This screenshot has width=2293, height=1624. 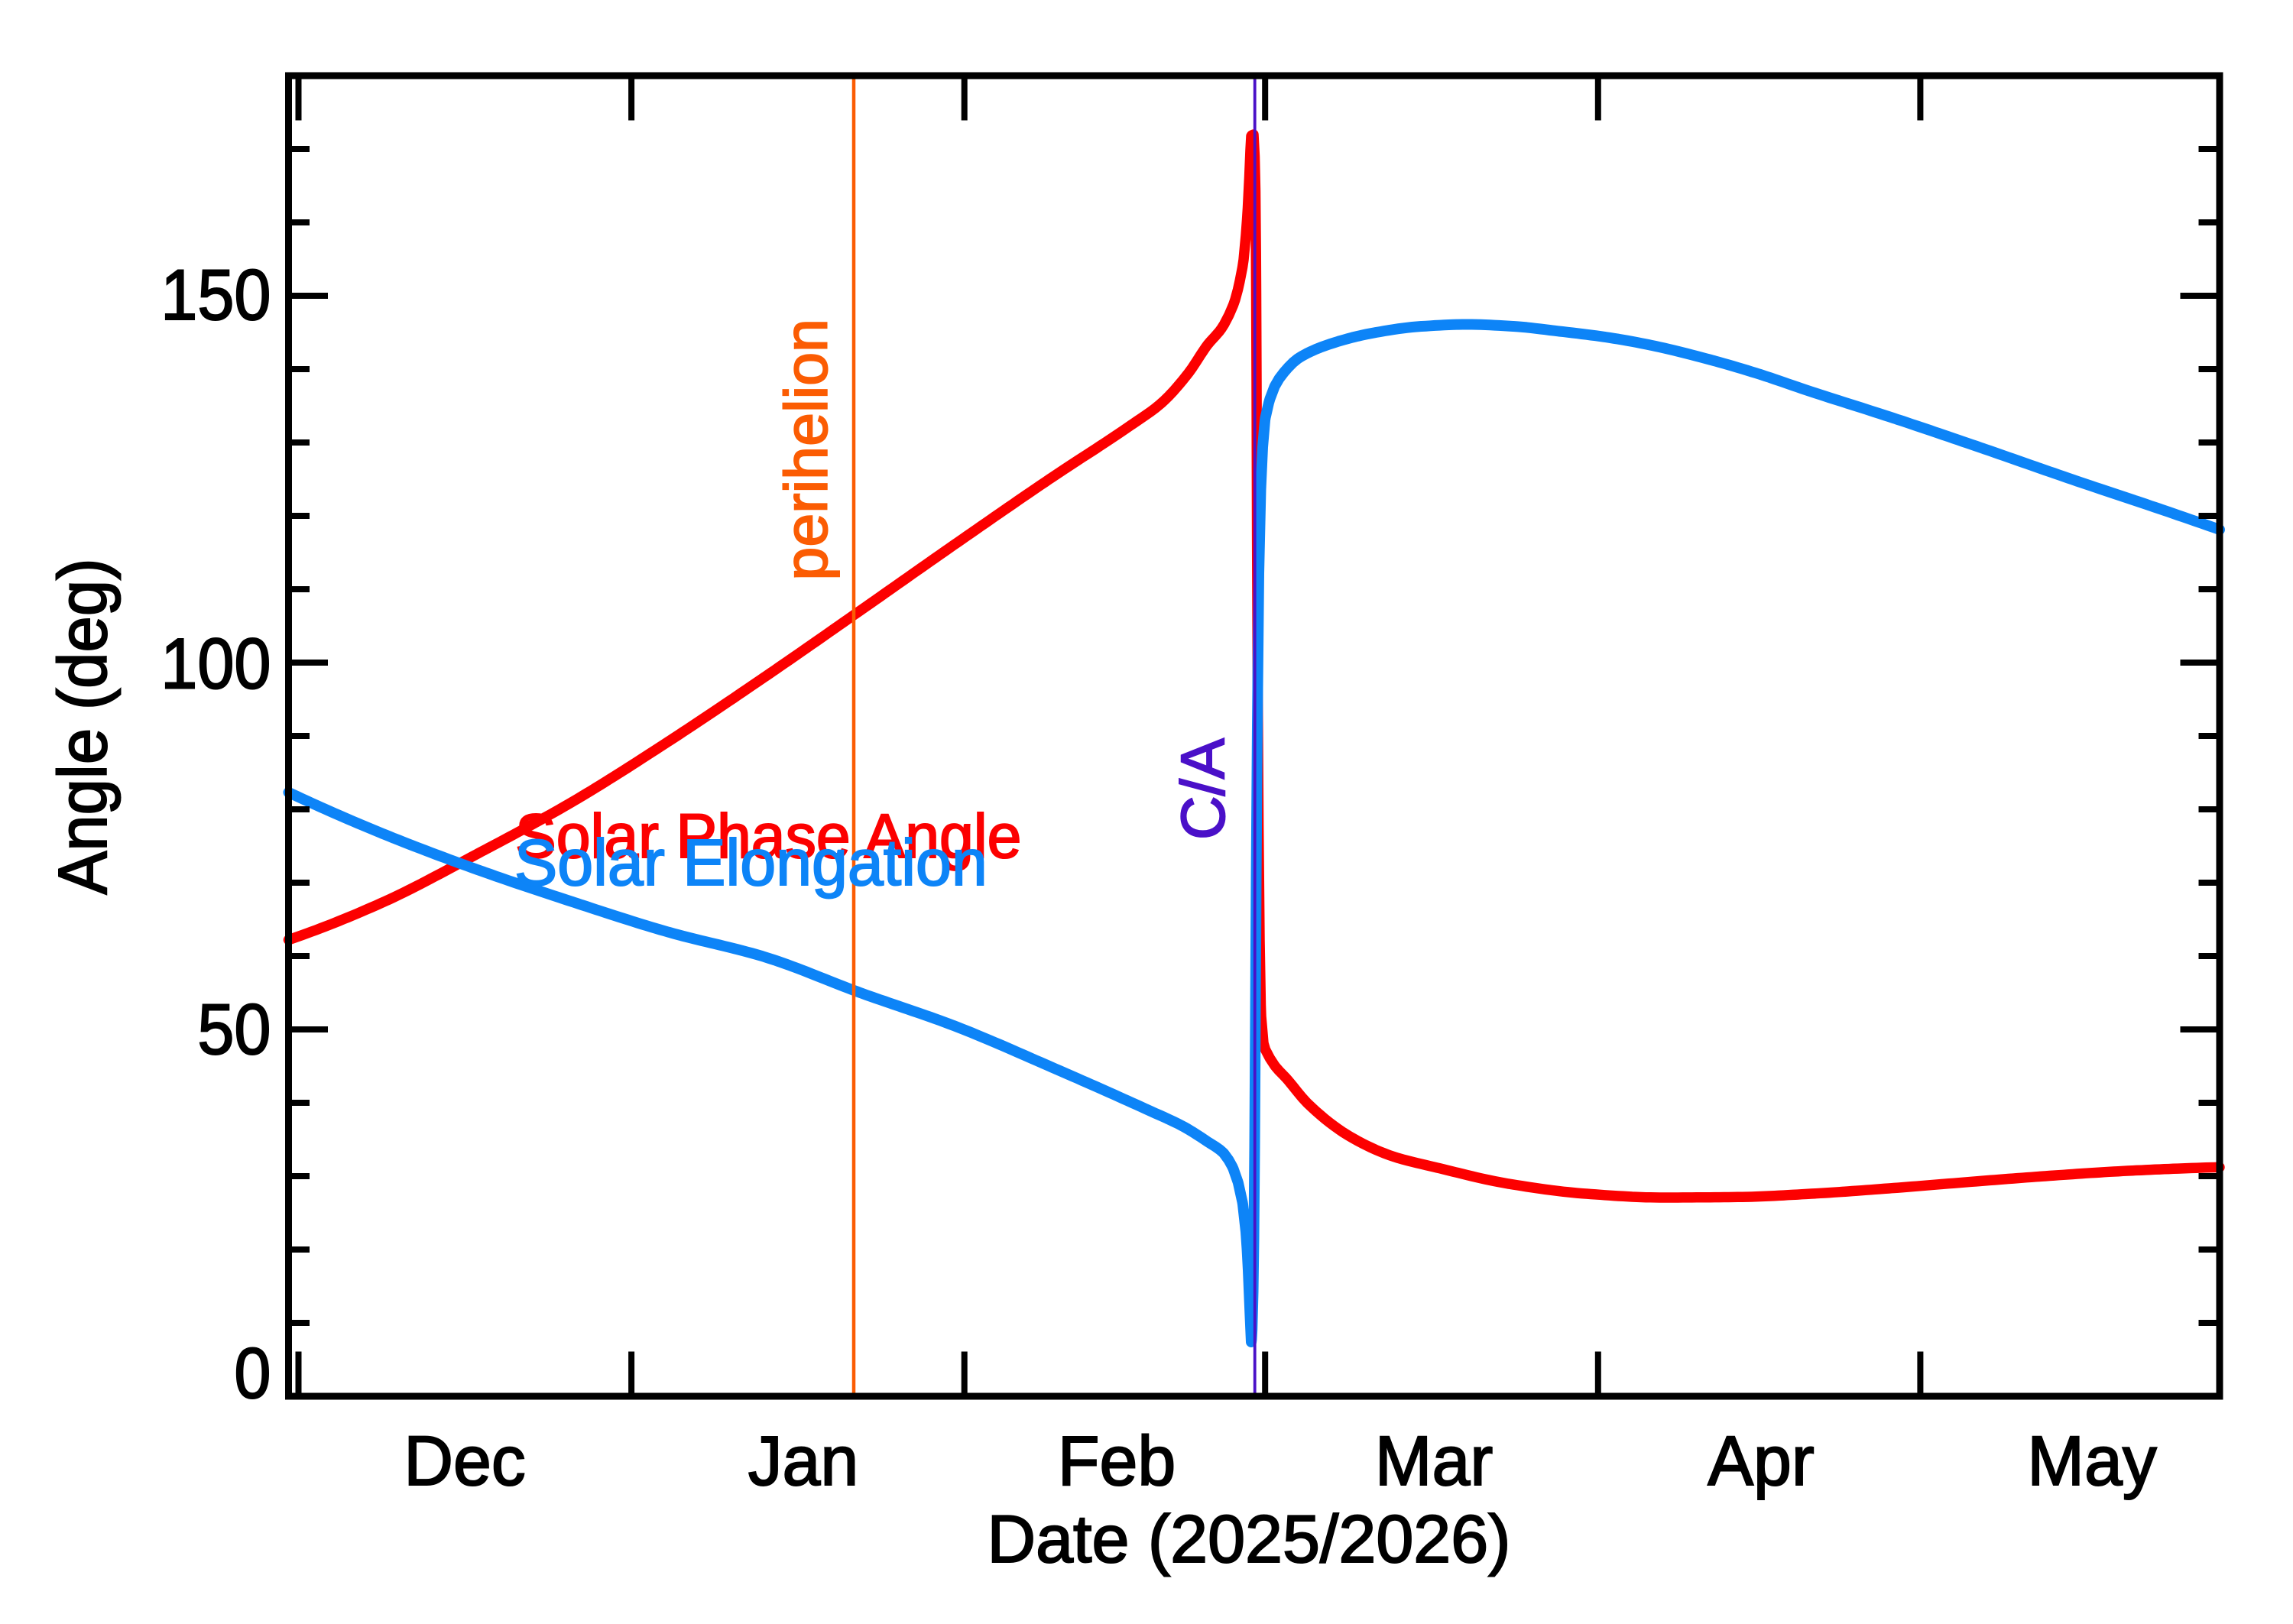 What do you see at coordinates (1117, 1461) in the screenshot?
I see `svg-text: Feb` at bounding box center [1117, 1461].